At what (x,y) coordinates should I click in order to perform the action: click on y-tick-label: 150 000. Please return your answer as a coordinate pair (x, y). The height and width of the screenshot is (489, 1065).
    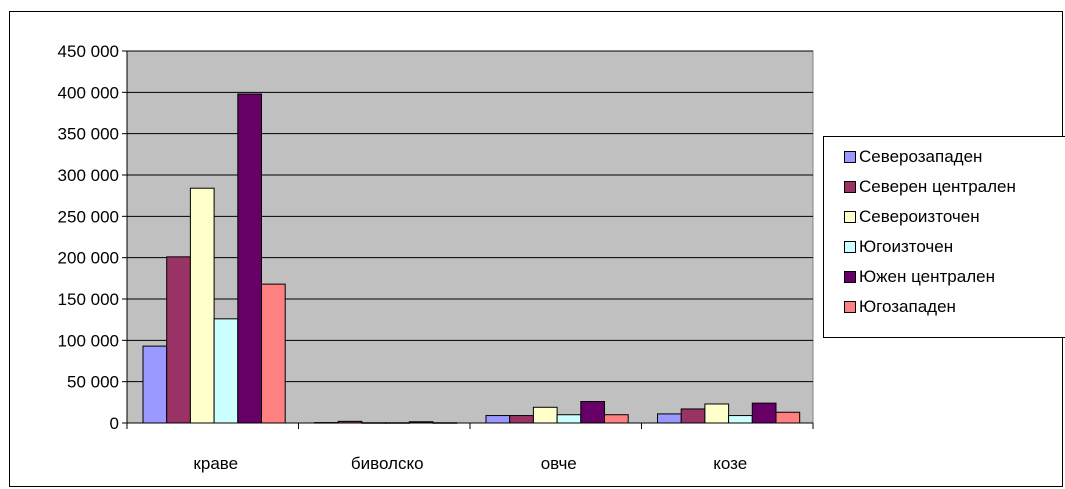
    Looking at the image, I should click on (88, 299).